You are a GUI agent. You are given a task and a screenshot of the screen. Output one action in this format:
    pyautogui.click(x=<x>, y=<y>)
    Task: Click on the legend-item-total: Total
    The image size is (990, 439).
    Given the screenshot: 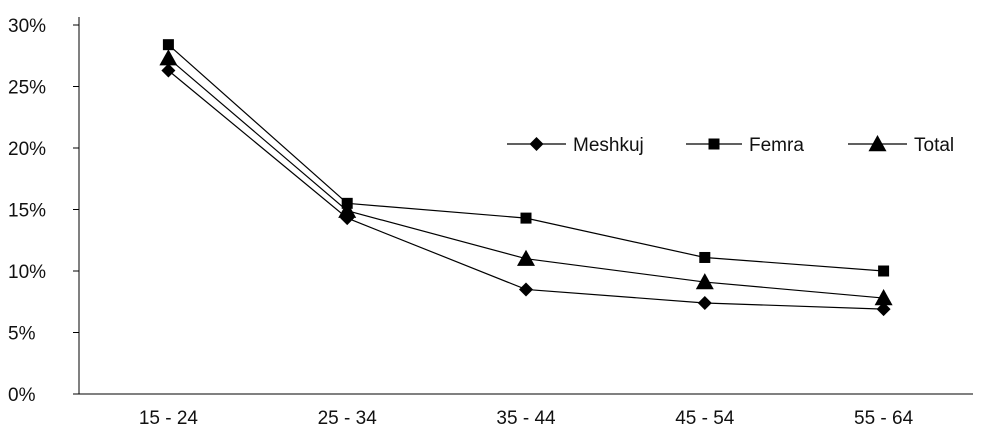 What is the action you would take?
    pyautogui.click(x=901, y=145)
    